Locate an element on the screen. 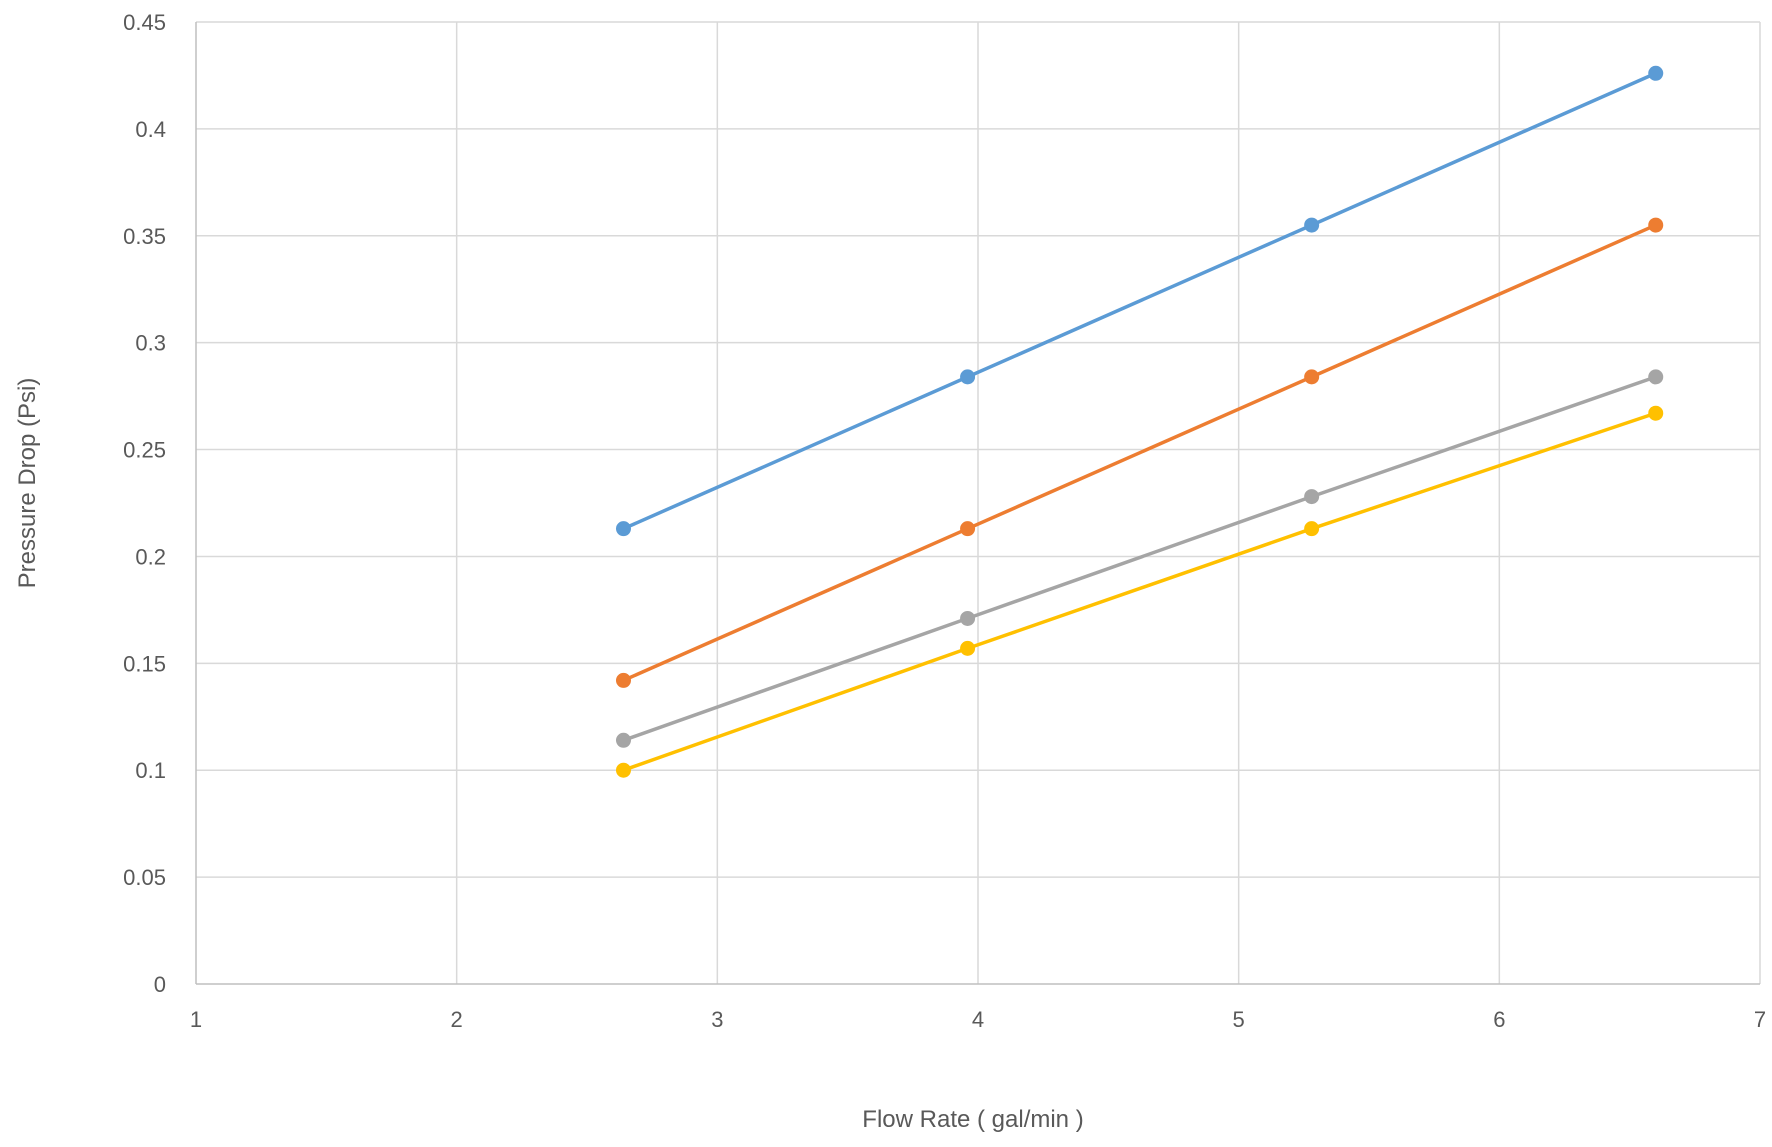  y-tick-label: 0.25 is located at coordinates (144, 450).